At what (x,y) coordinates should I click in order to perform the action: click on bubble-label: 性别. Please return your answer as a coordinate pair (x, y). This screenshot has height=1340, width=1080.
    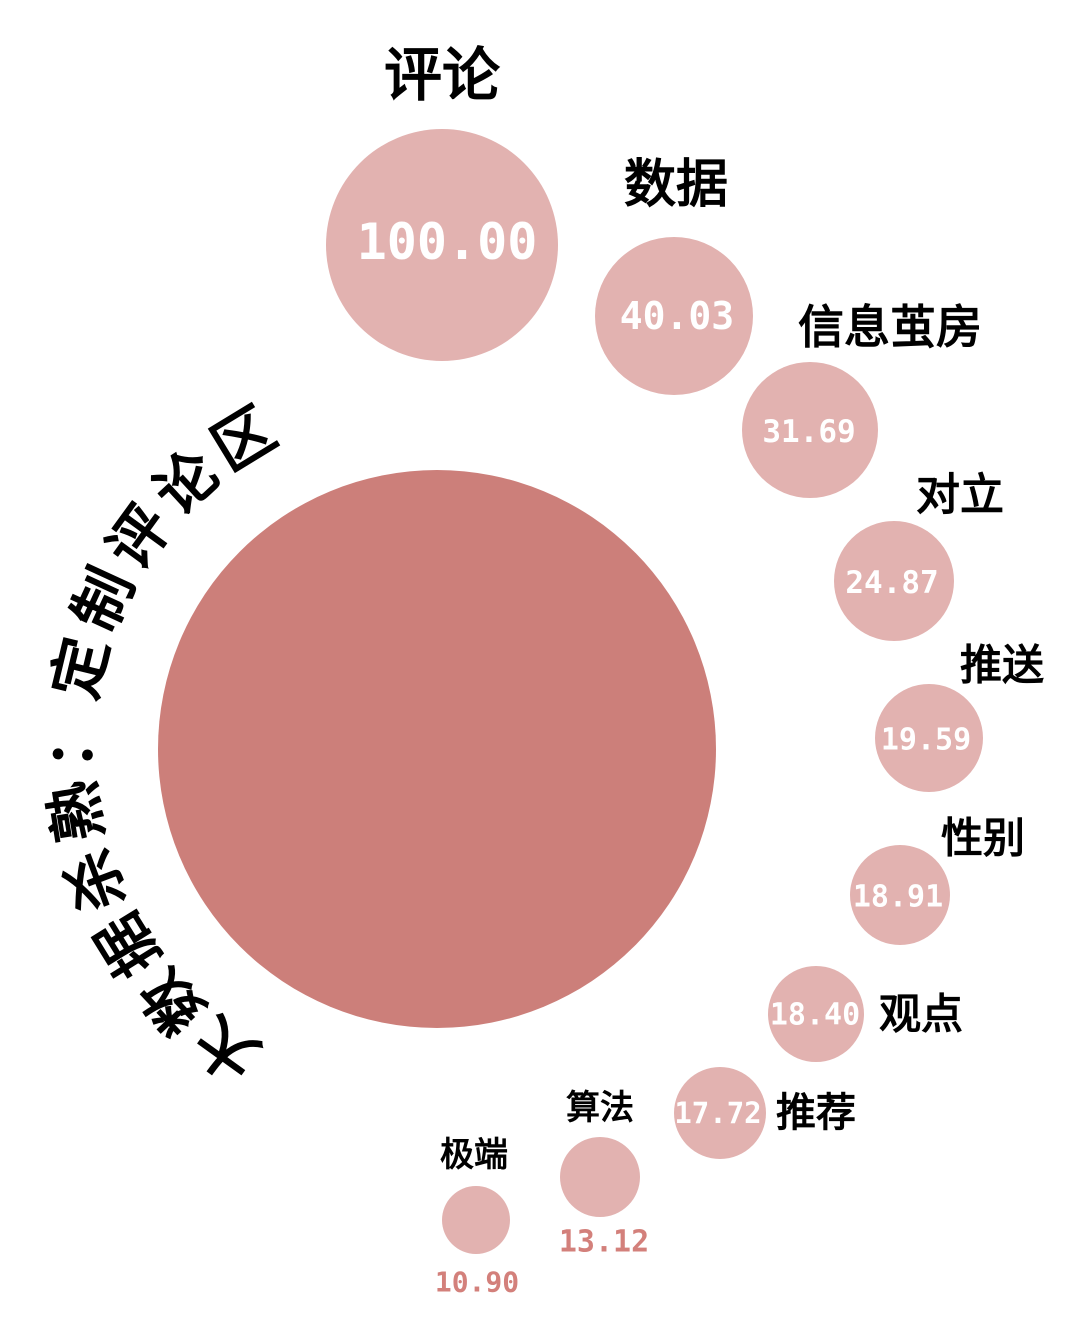
    Looking at the image, I should click on (983, 838).